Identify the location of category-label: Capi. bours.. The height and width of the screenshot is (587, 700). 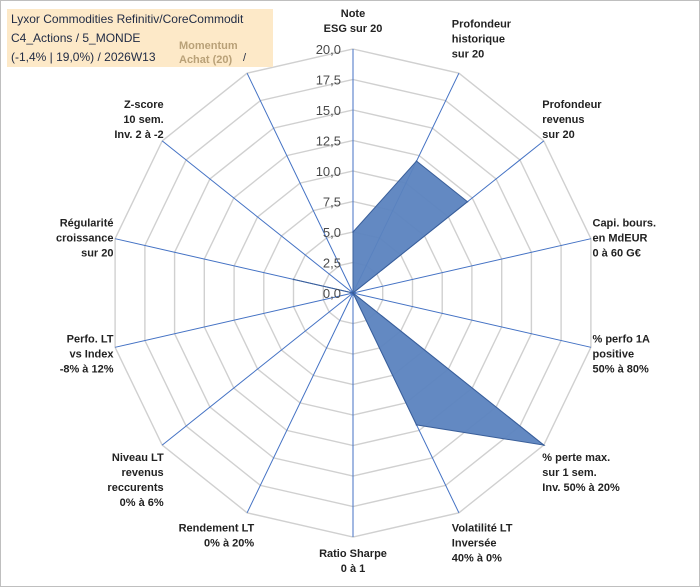
(625, 224).